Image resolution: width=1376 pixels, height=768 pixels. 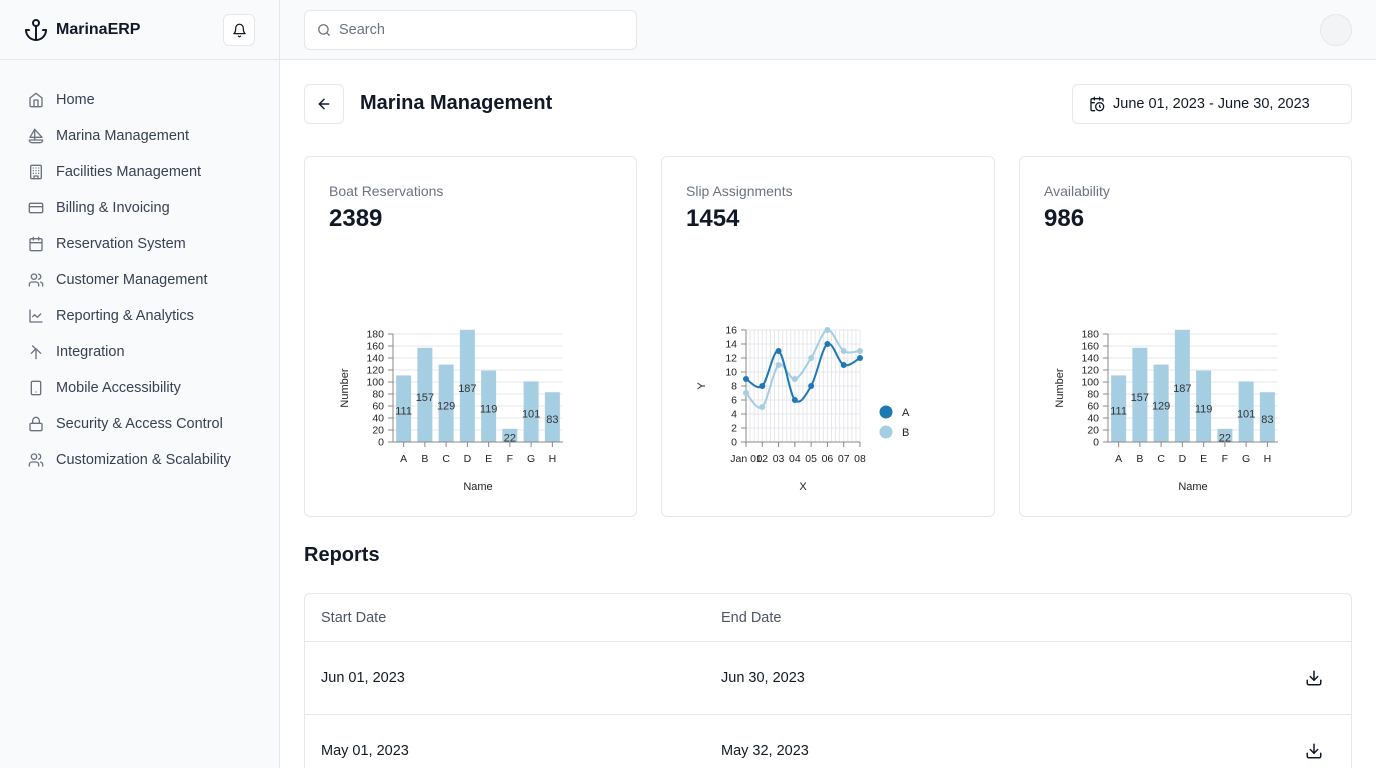 I want to click on card-label: Slip Assignments, so click(x=739, y=191).